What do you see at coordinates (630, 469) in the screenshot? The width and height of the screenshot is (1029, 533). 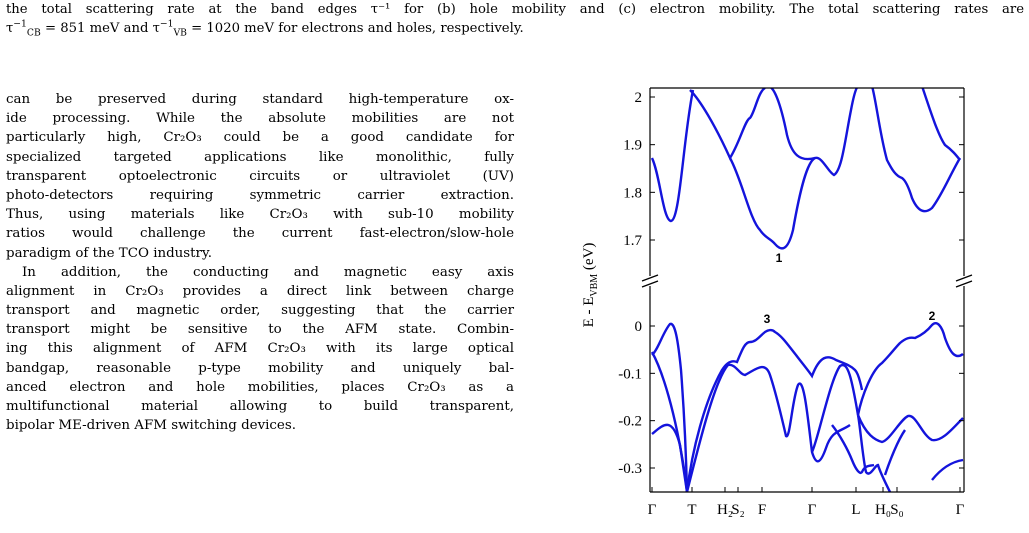 I see `y-tick-label: -0.3` at bounding box center [630, 469].